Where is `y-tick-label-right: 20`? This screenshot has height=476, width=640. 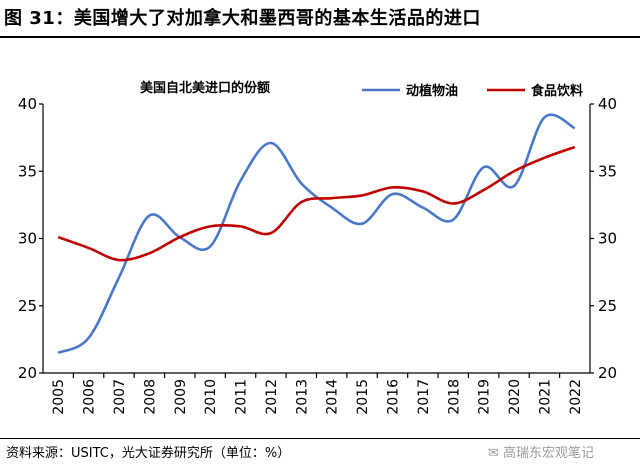
y-tick-label-right: 20 is located at coordinates (607, 373).